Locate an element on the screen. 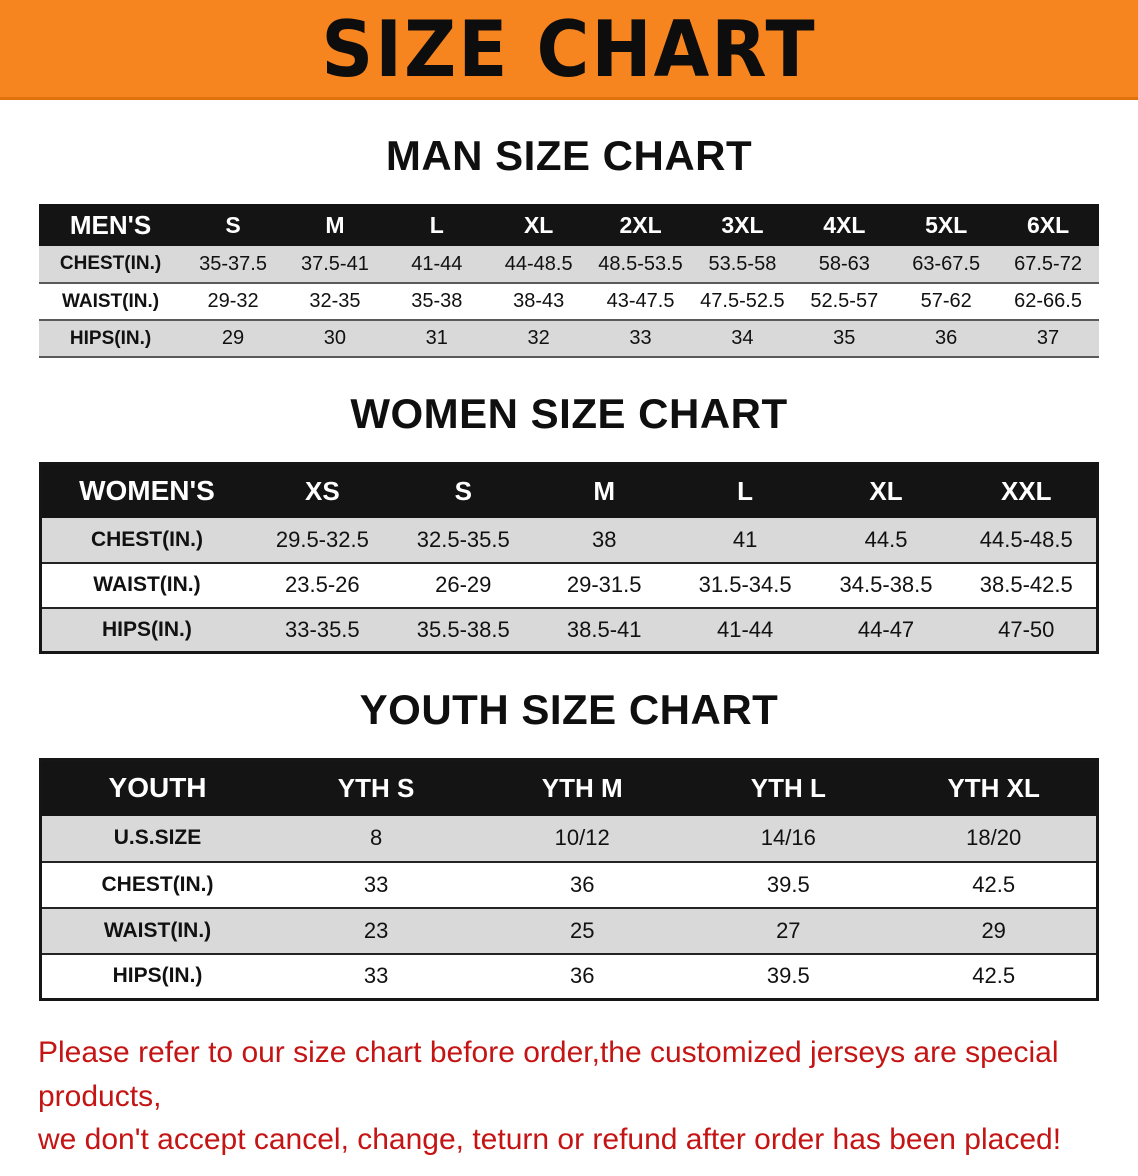 The image size is (1138, 1176). man-size-chart-heading: MAN SIZE CHART is located at coordinates (569, 155).